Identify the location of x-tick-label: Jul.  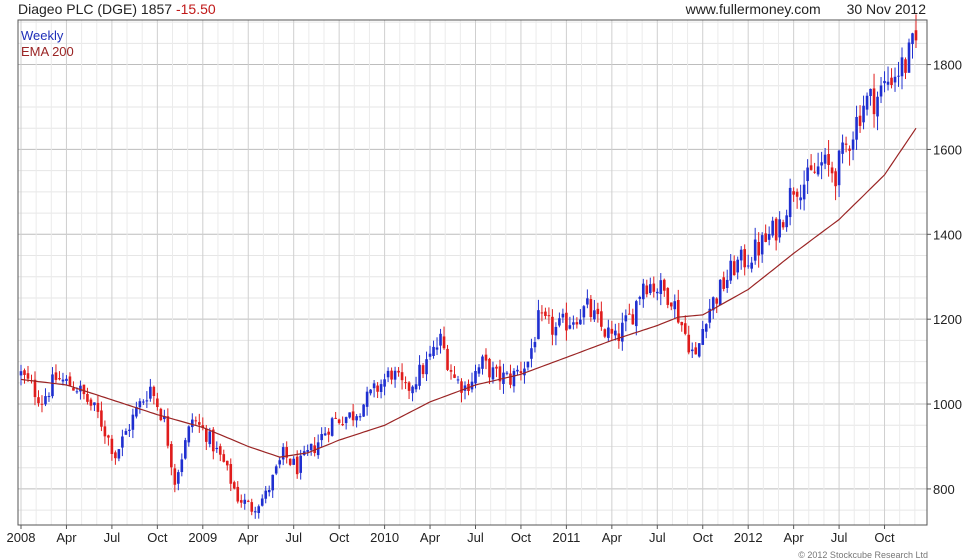
(112, 537).